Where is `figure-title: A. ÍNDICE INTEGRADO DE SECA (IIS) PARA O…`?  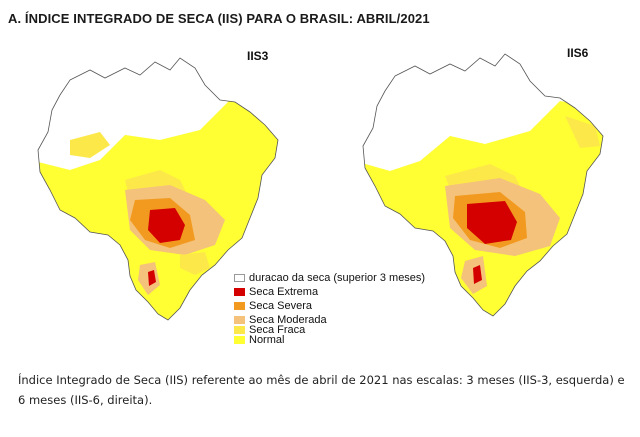 figure-title: A. ÍNDICE INTEGRADO DE SECA (IIS) PARA O… is located at coordinates (219, 18).